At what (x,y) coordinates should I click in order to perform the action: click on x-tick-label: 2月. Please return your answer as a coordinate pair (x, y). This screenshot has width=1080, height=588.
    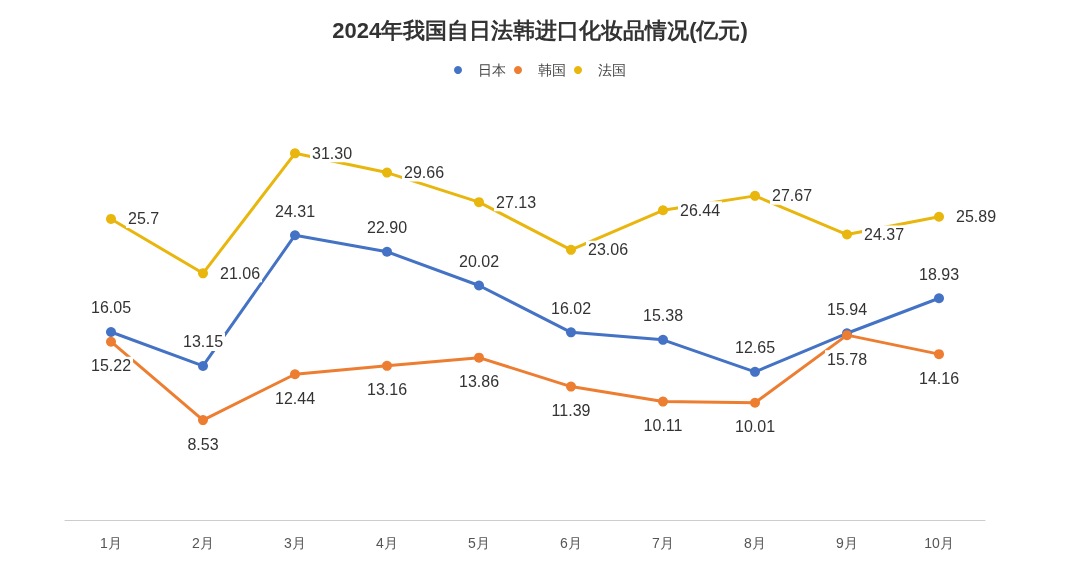
    Looking at the image, I should click on (203, 543).